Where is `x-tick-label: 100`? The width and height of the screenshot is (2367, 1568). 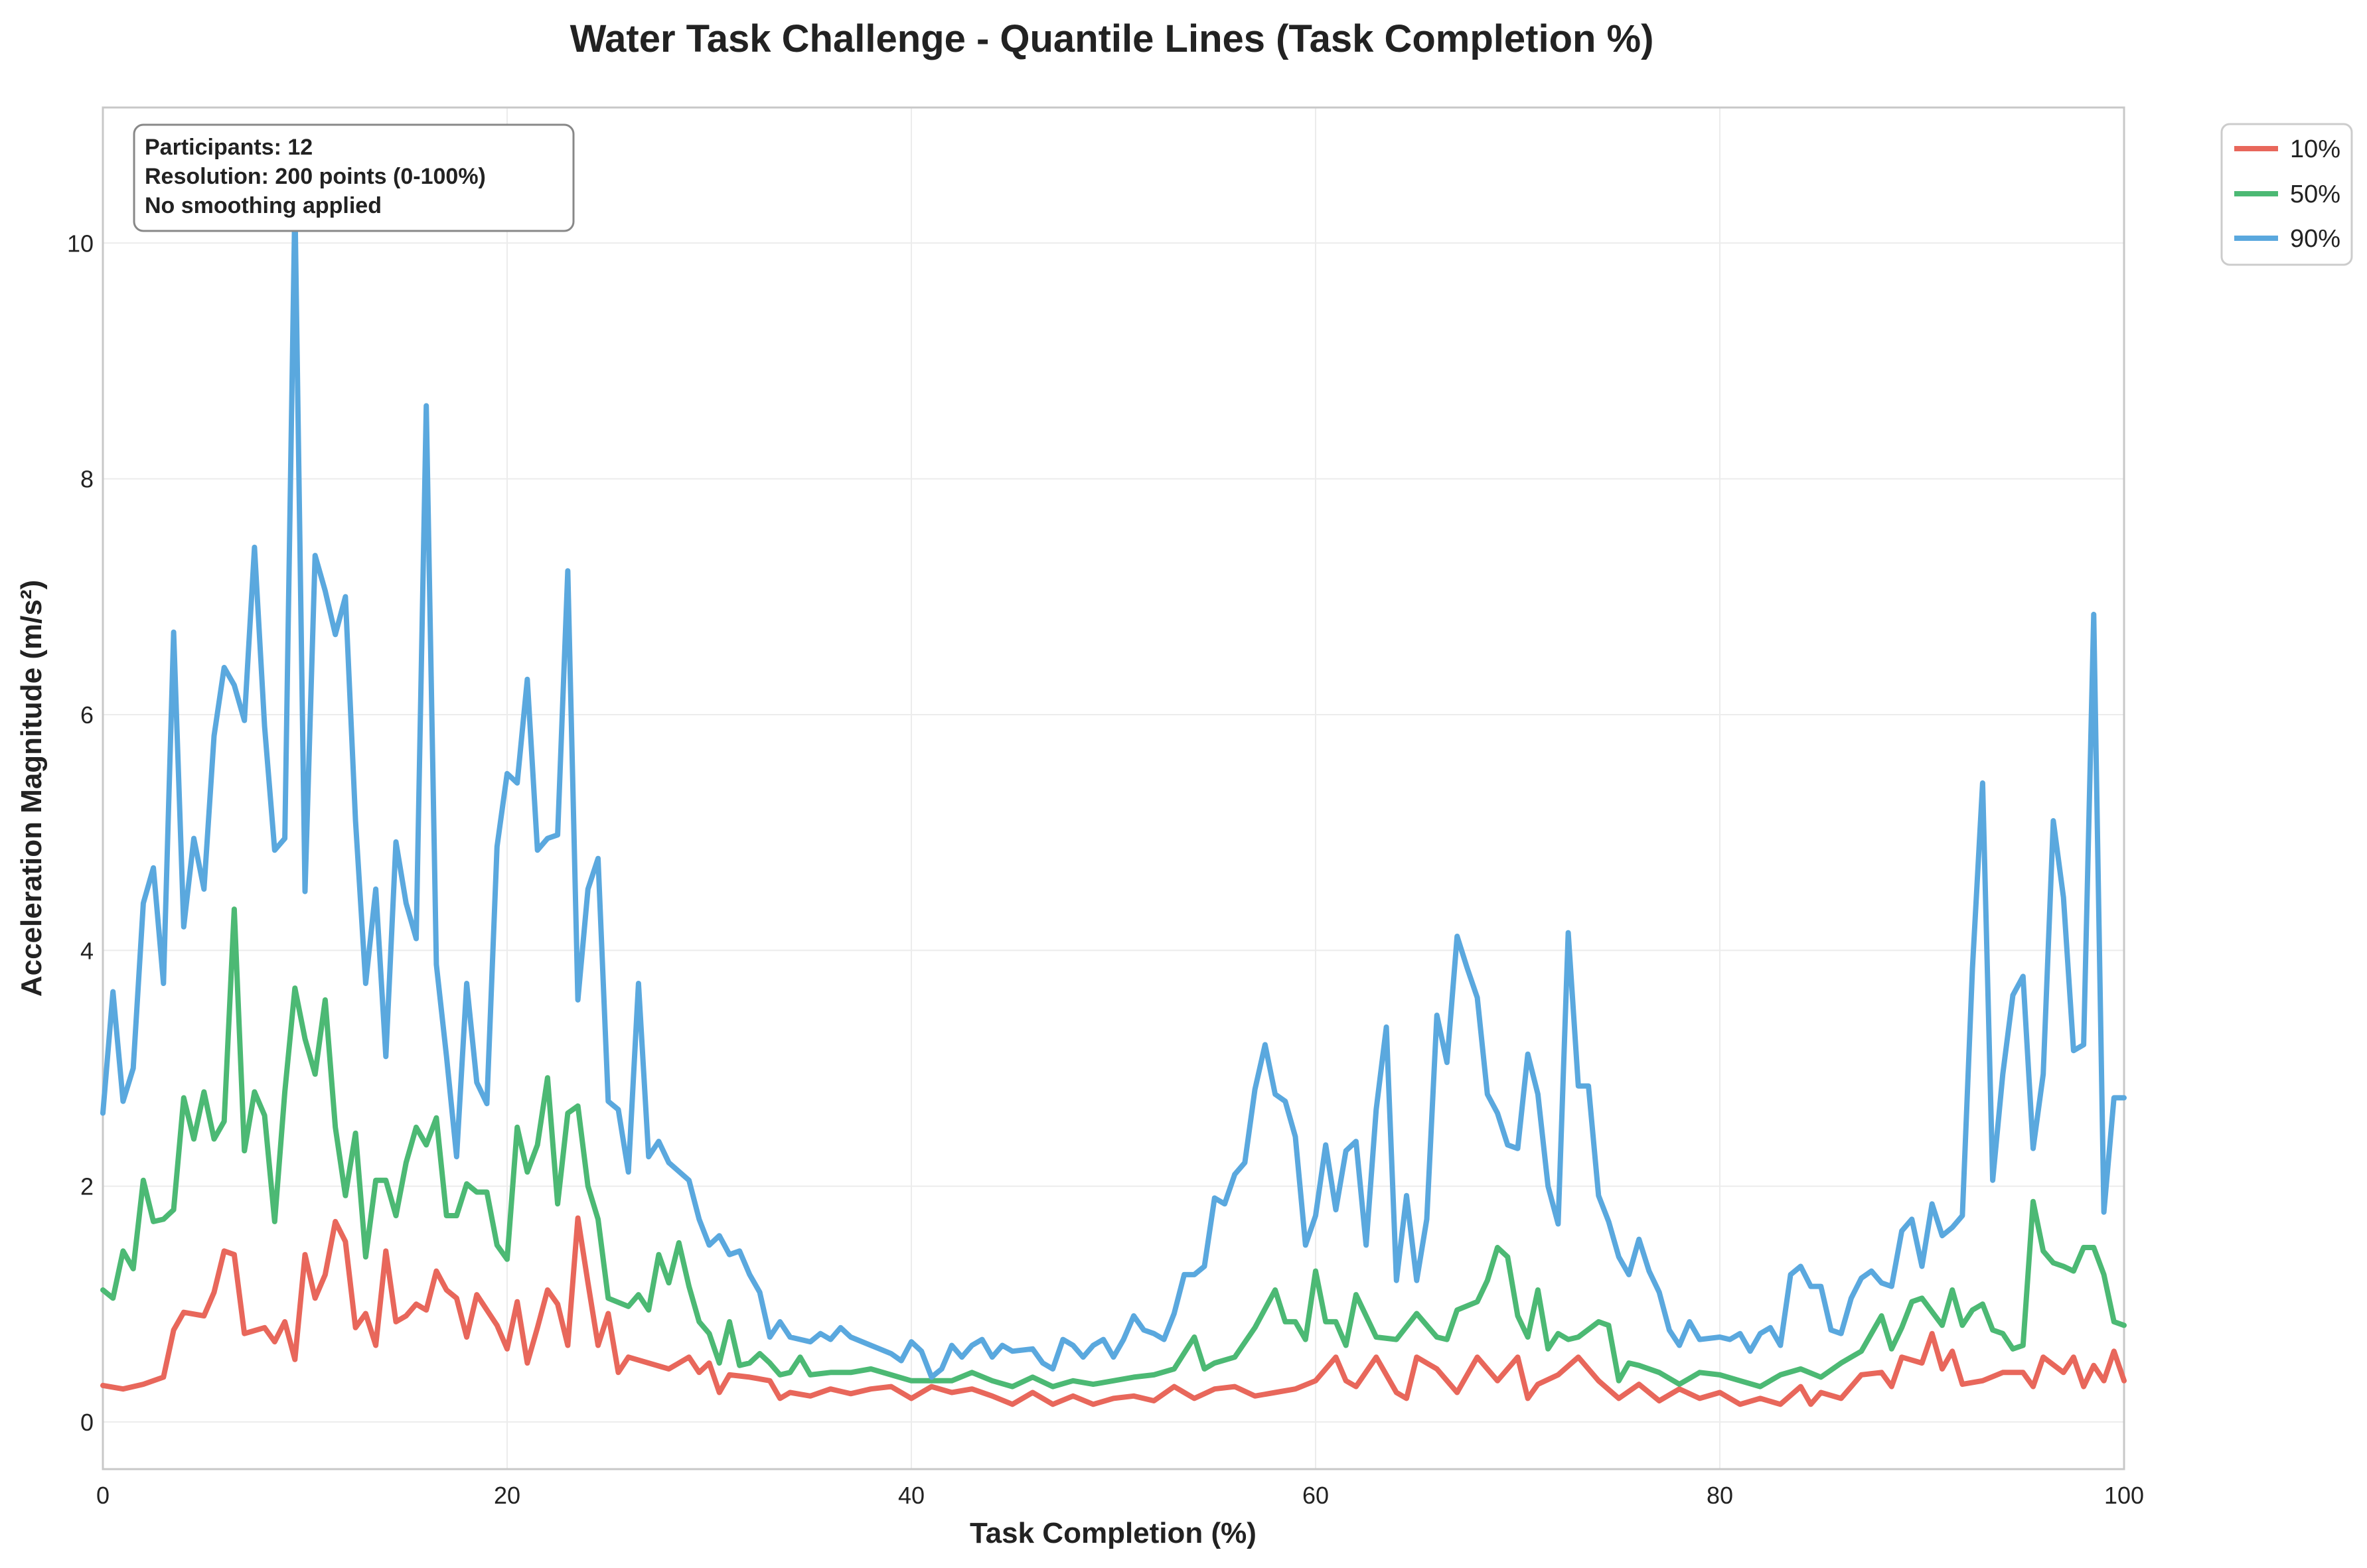 x-tick-label: 100 is located at coordinates (2124, 1495).